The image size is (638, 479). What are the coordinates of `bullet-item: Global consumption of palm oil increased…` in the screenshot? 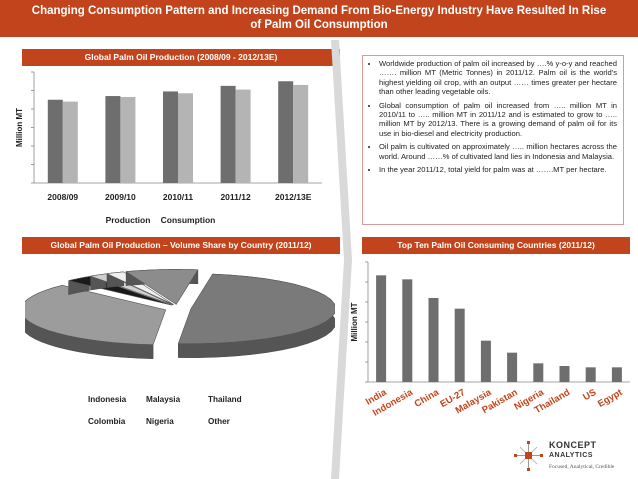 It's located at (498, 120).